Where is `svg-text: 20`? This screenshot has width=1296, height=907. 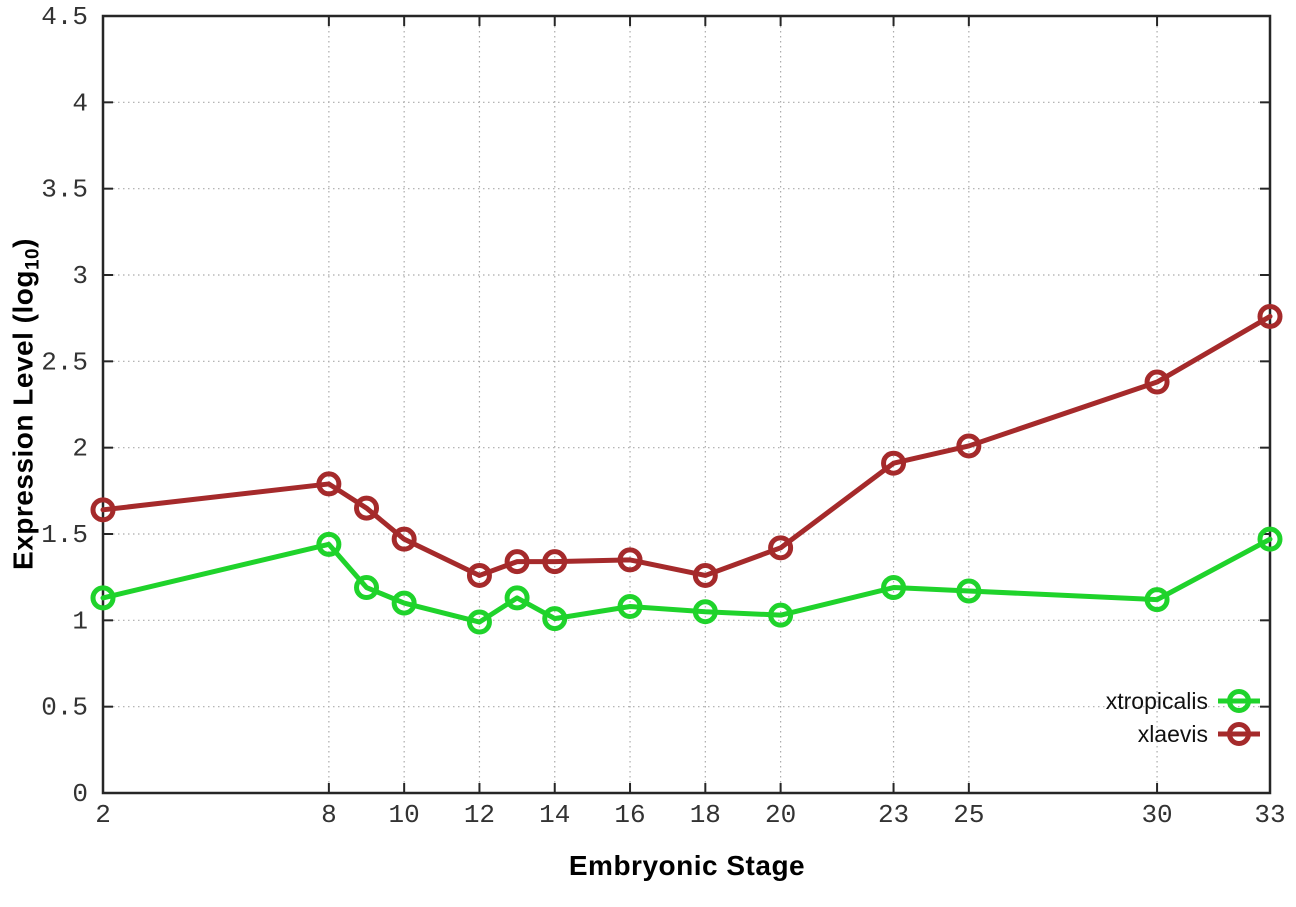 svg-text: 20 is located at coordinates (780, 815).